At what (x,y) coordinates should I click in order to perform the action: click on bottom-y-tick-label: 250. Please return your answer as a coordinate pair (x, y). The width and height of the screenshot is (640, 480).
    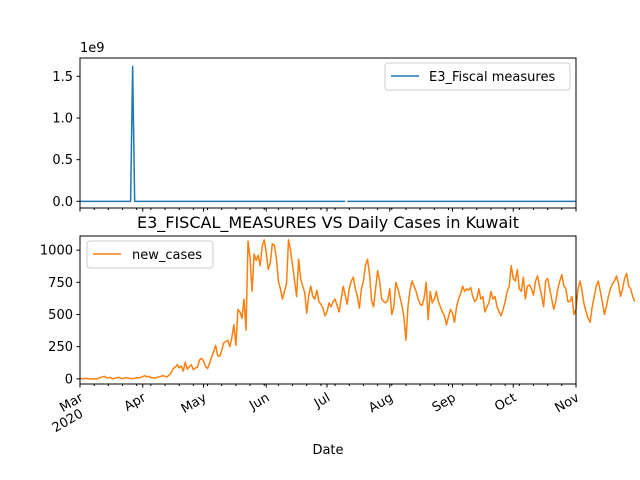
    Looking at the image, I should click on (60, 347).